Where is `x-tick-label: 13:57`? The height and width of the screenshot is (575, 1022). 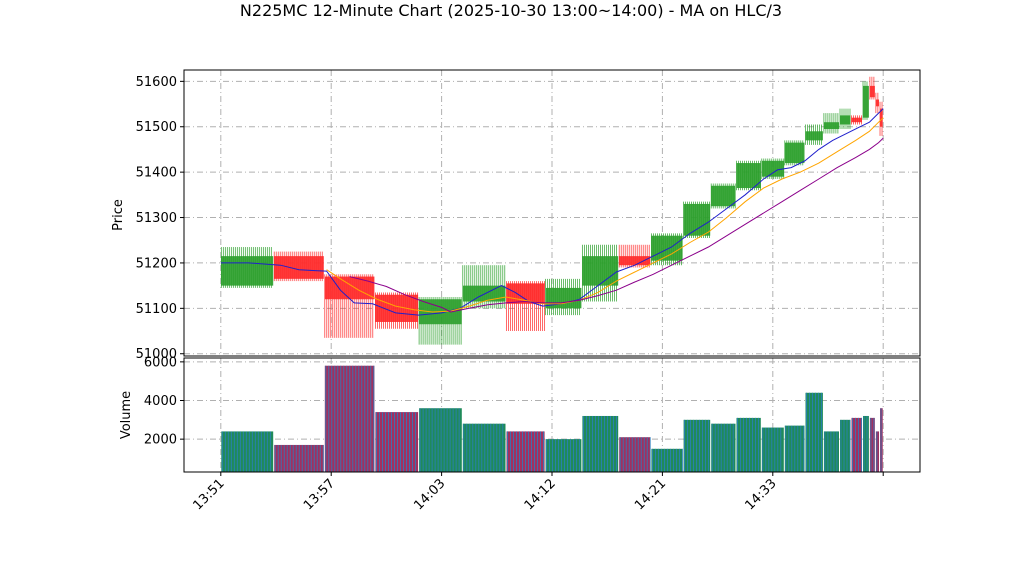
x-tick-label: 13:57 is located at coordinates (319, 494).